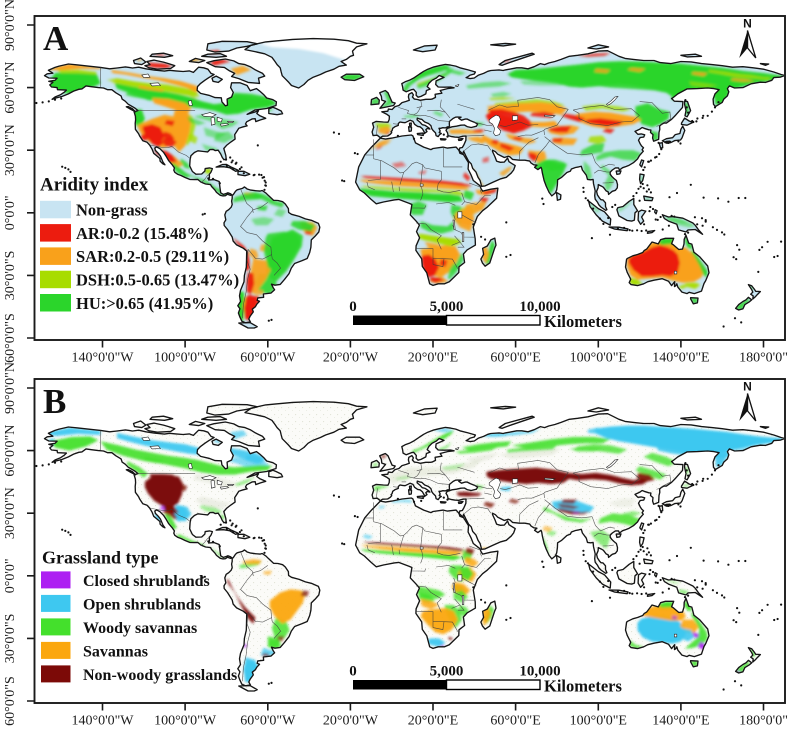  Describe the element at coordinates (152, 256) in the screenshot. I see `svg-text: SAR:0.2-0.5 (29.11%)` at that location.